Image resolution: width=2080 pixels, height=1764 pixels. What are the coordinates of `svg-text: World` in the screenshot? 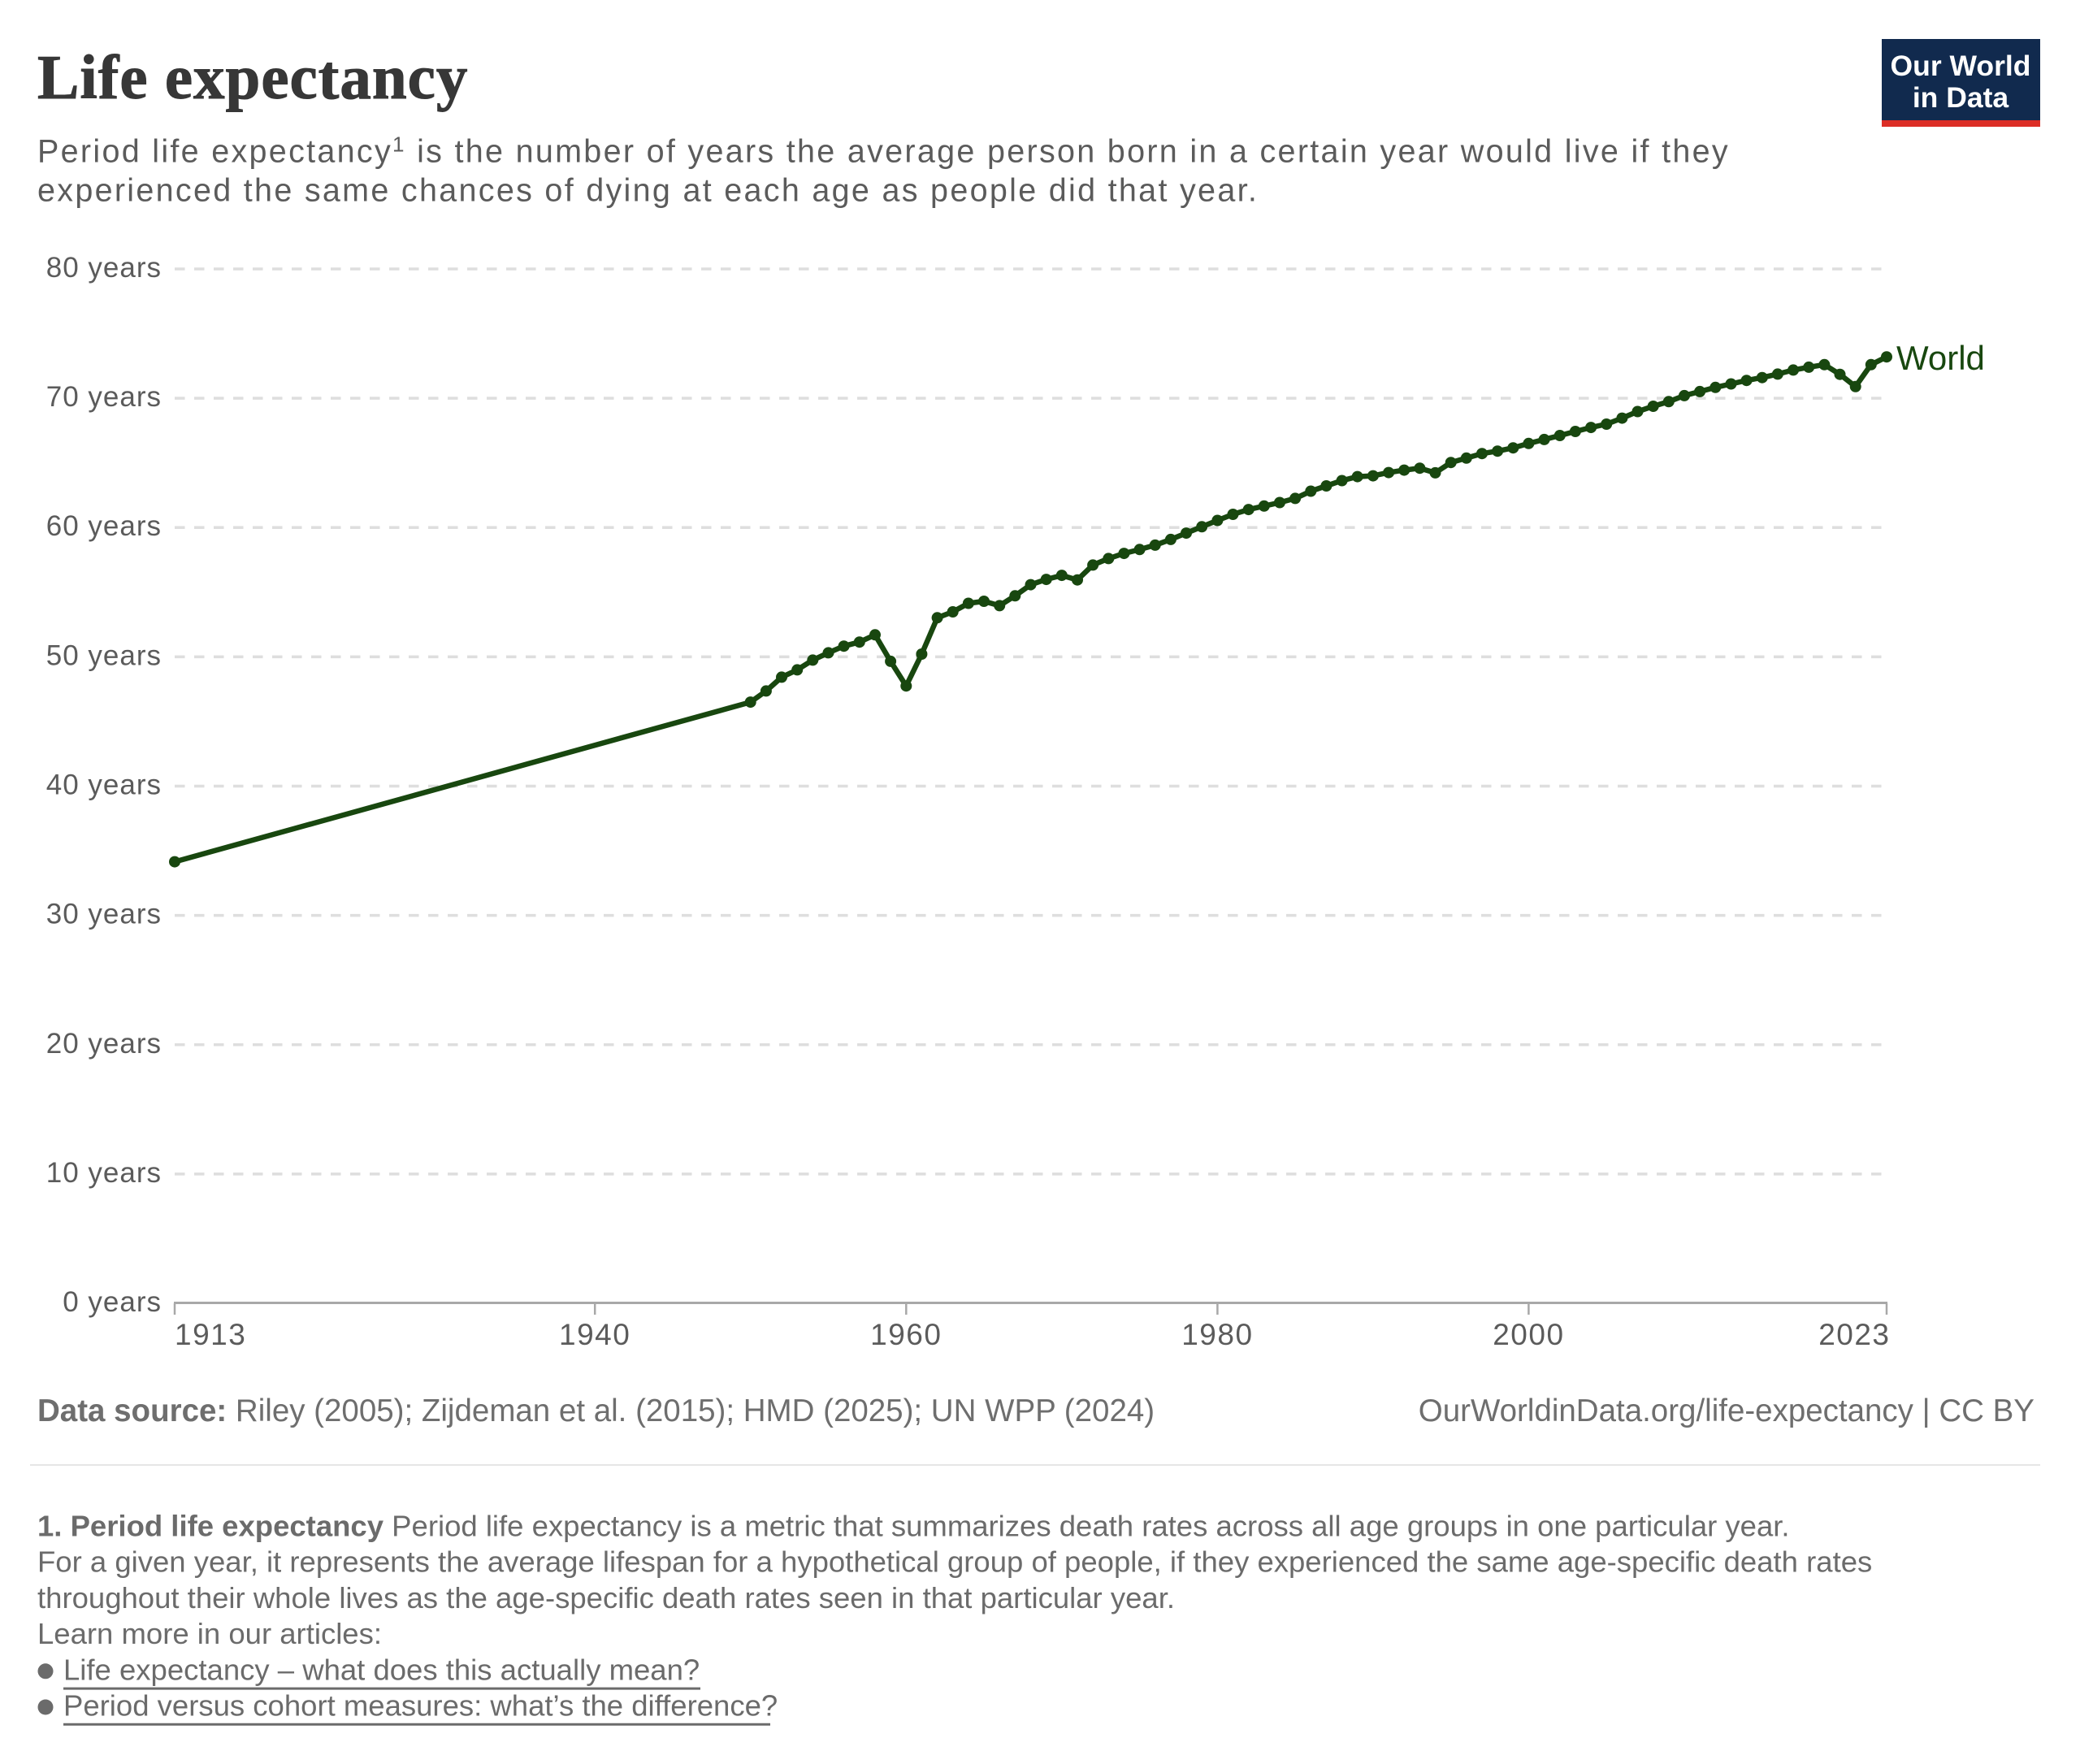 It's located at (1940, 358).